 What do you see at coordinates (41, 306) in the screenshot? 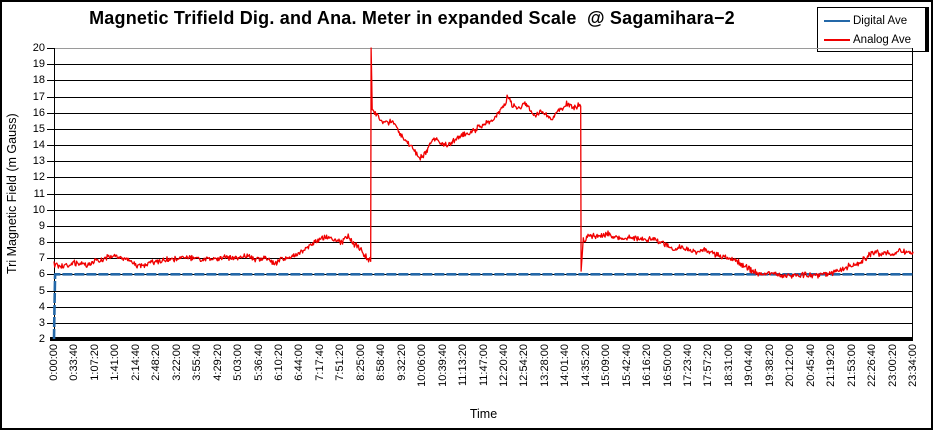
I see `y-tick-label: 4` at bounding box center [41, 306].